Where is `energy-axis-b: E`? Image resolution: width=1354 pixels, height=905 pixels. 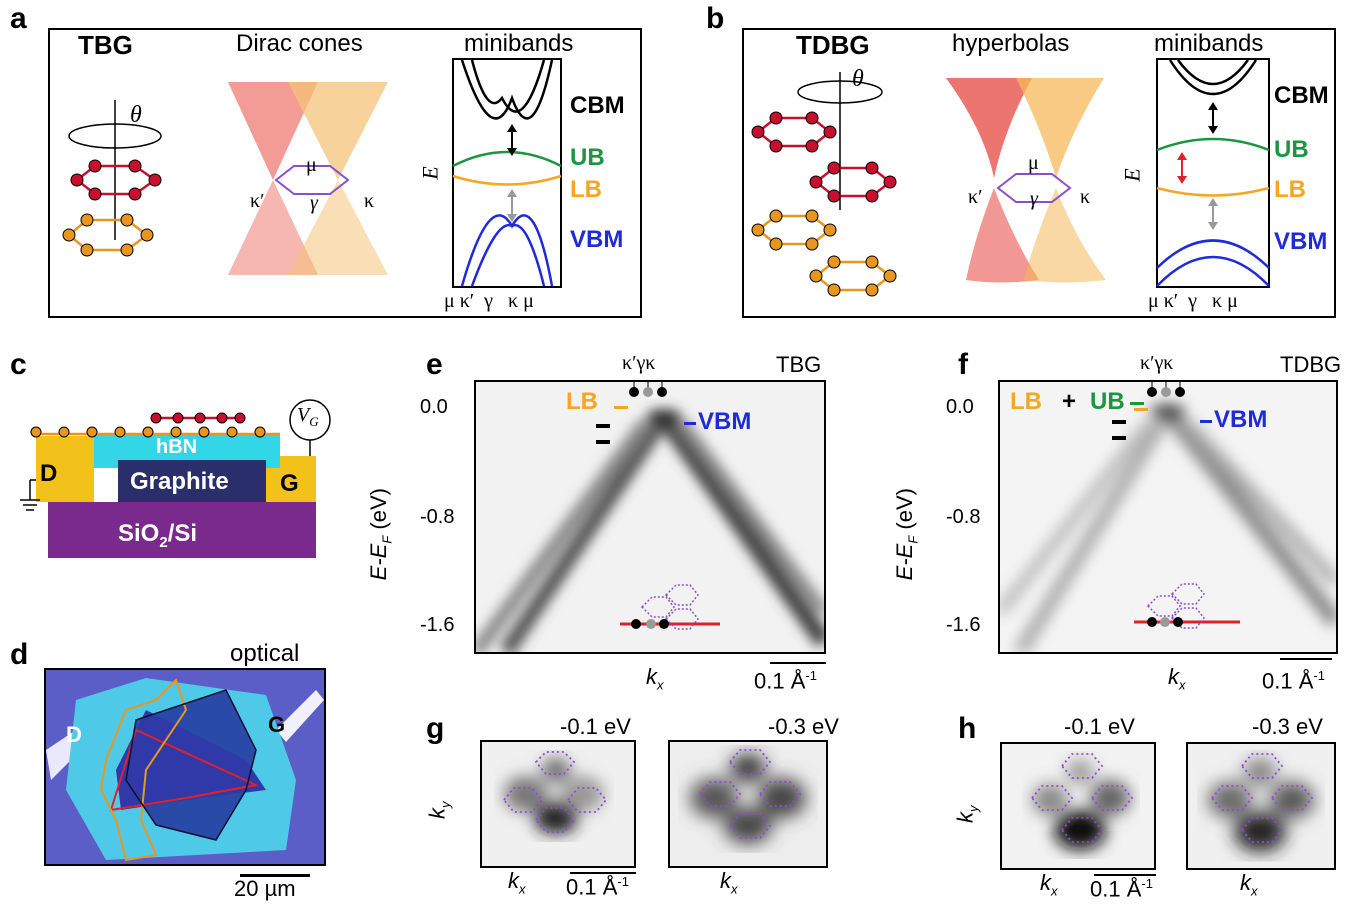
energy-axis-b: E is located at coordinates (1132, 175).